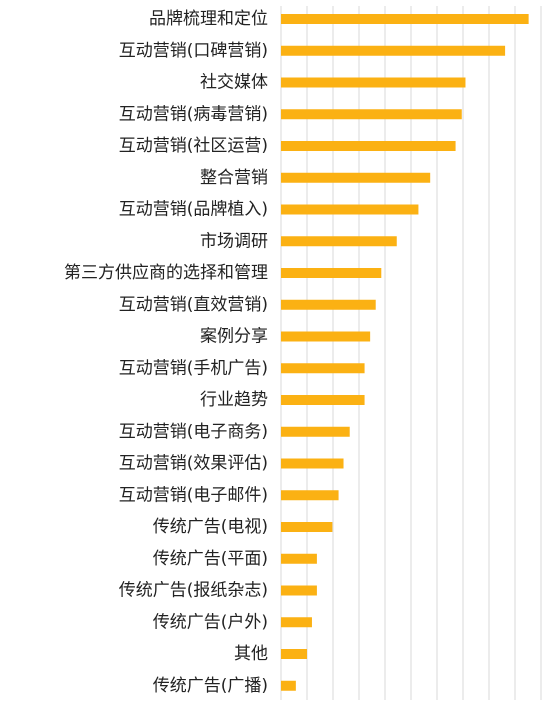 The image size is (553, 710). Describe the element at coordinates (234, 241) in the screenshot. I see `category-label: 市场调研` at that location.